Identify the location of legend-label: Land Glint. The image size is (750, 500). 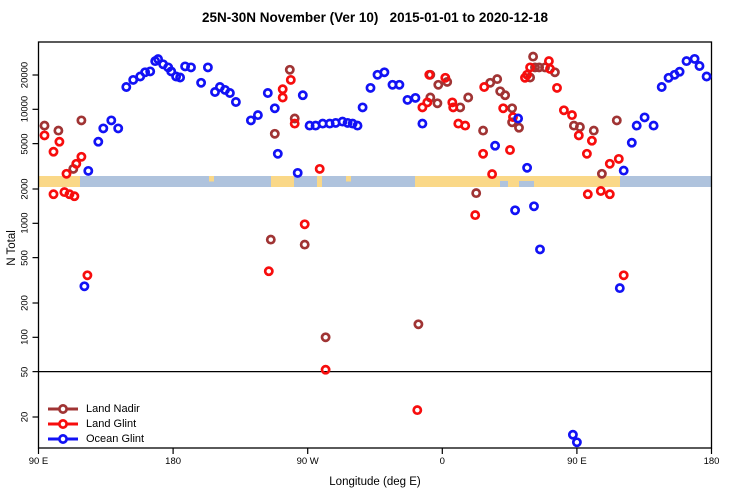
(111, 423).